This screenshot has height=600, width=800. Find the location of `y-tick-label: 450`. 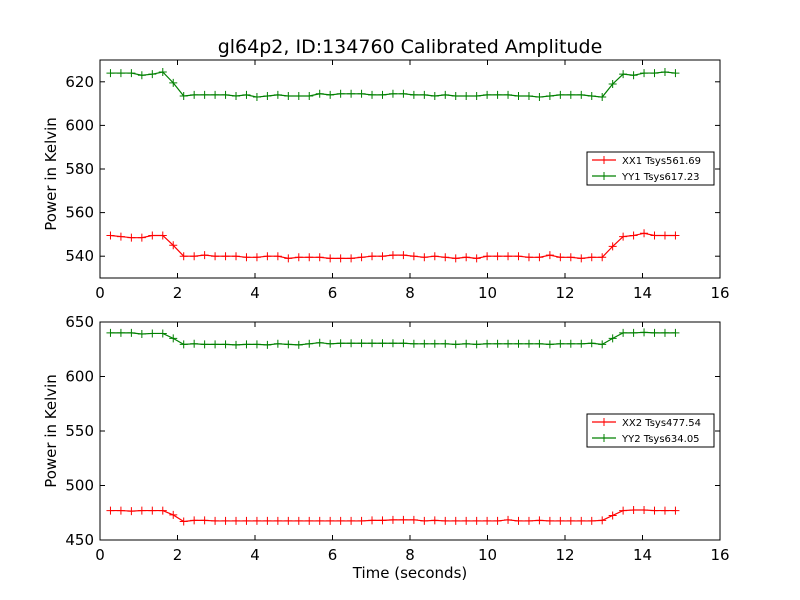

y-tick-label: 450 is located at coordinates (79, 540).